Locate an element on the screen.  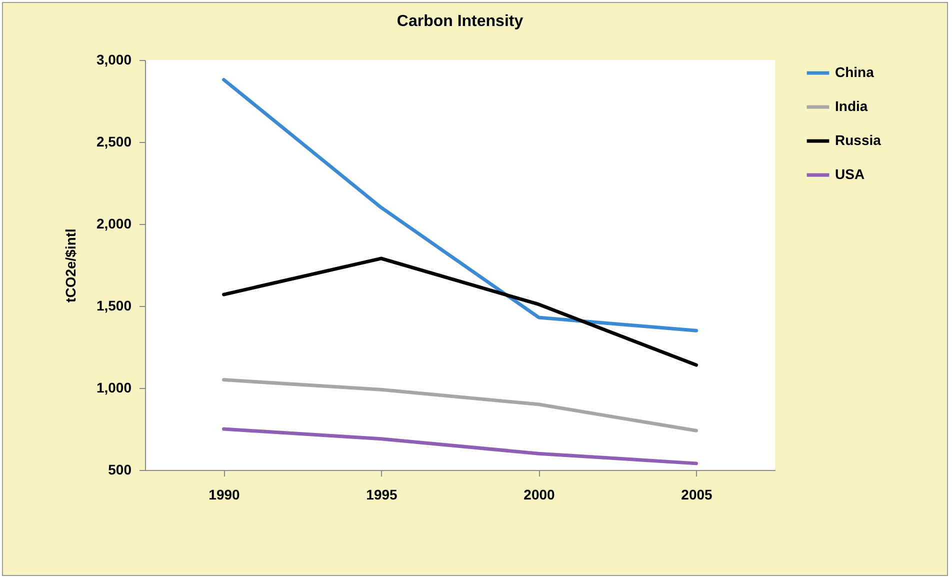
y-tick-label: 1,500 is located at coordinates (114, 306).